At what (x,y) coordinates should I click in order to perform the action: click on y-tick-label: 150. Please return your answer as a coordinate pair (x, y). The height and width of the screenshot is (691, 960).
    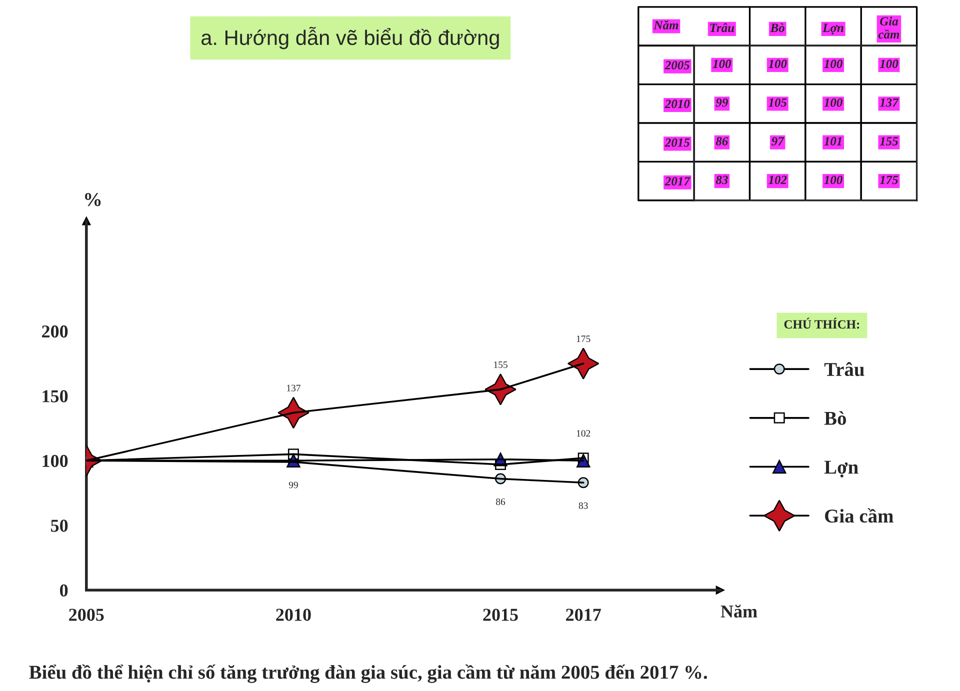
    Looking at the image, I should click on (55, 396).